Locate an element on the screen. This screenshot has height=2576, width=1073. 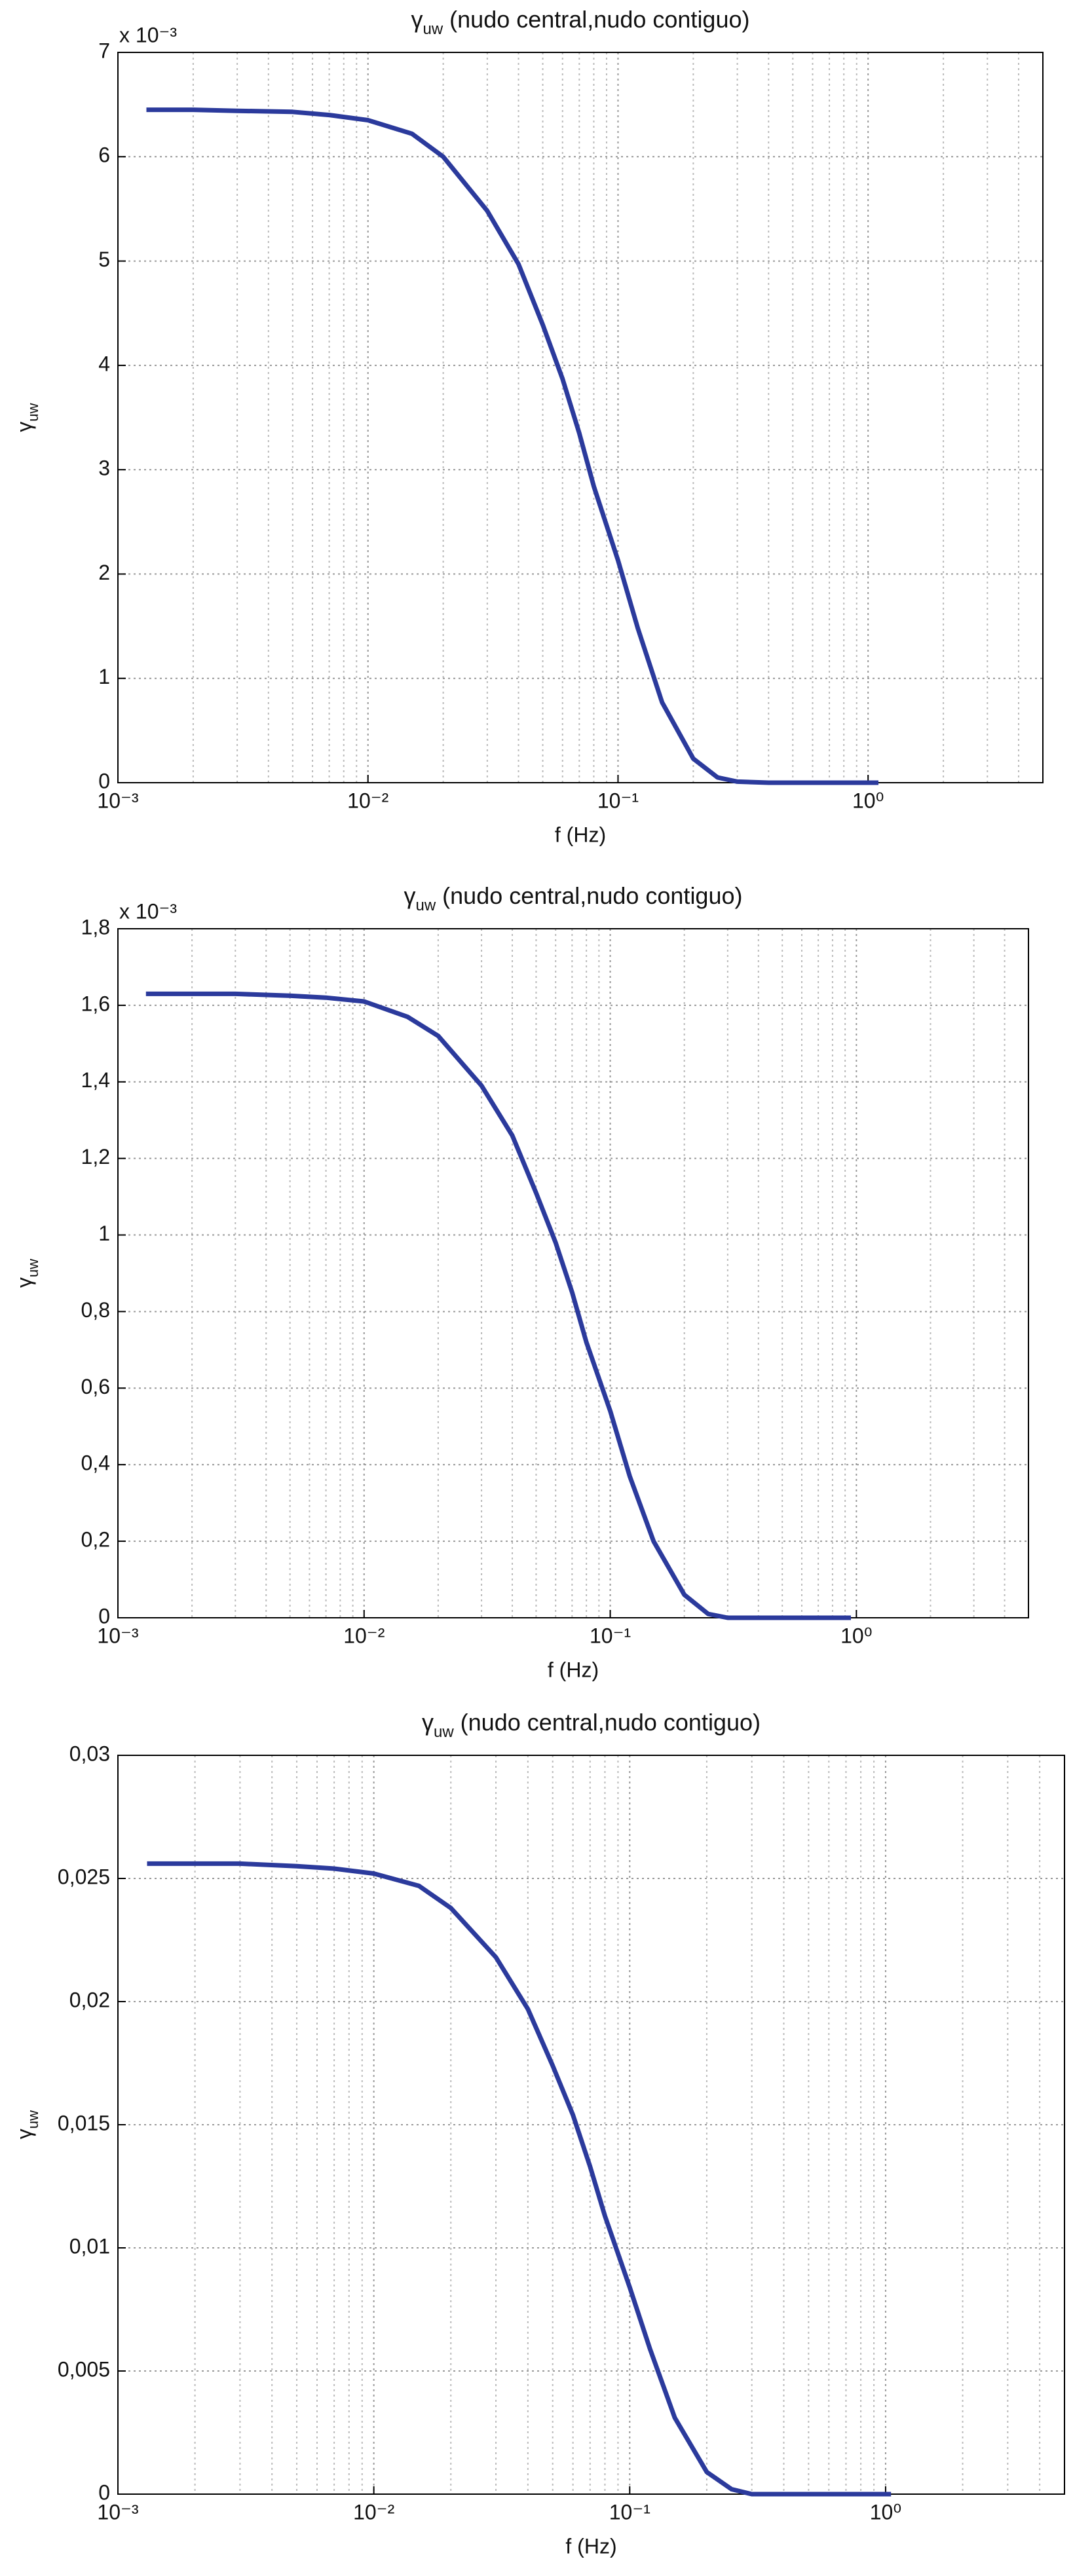
y-tick-label: 1,6 is located at coordinates (95, 1003).